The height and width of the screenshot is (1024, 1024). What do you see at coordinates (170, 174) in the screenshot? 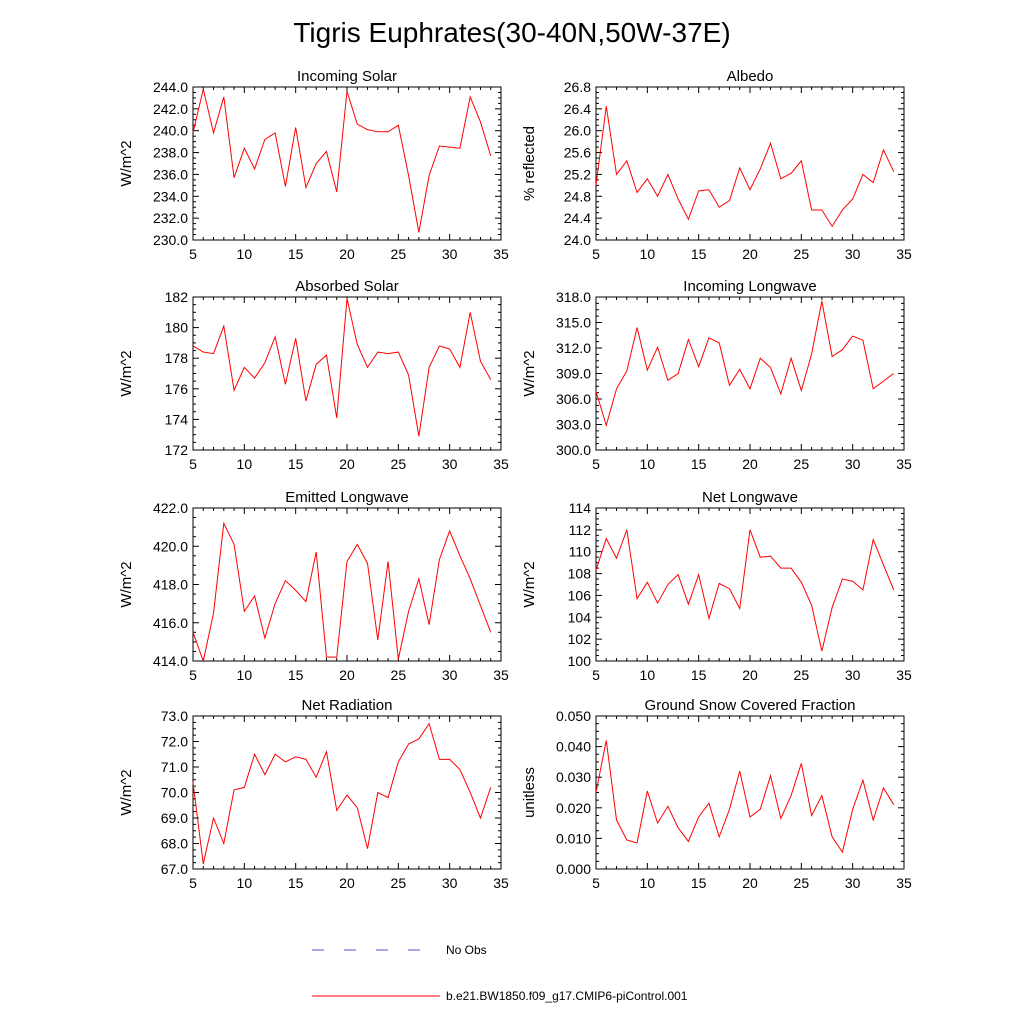
I see `y-tick-label: 236.0` at bounding box center [170, 174].